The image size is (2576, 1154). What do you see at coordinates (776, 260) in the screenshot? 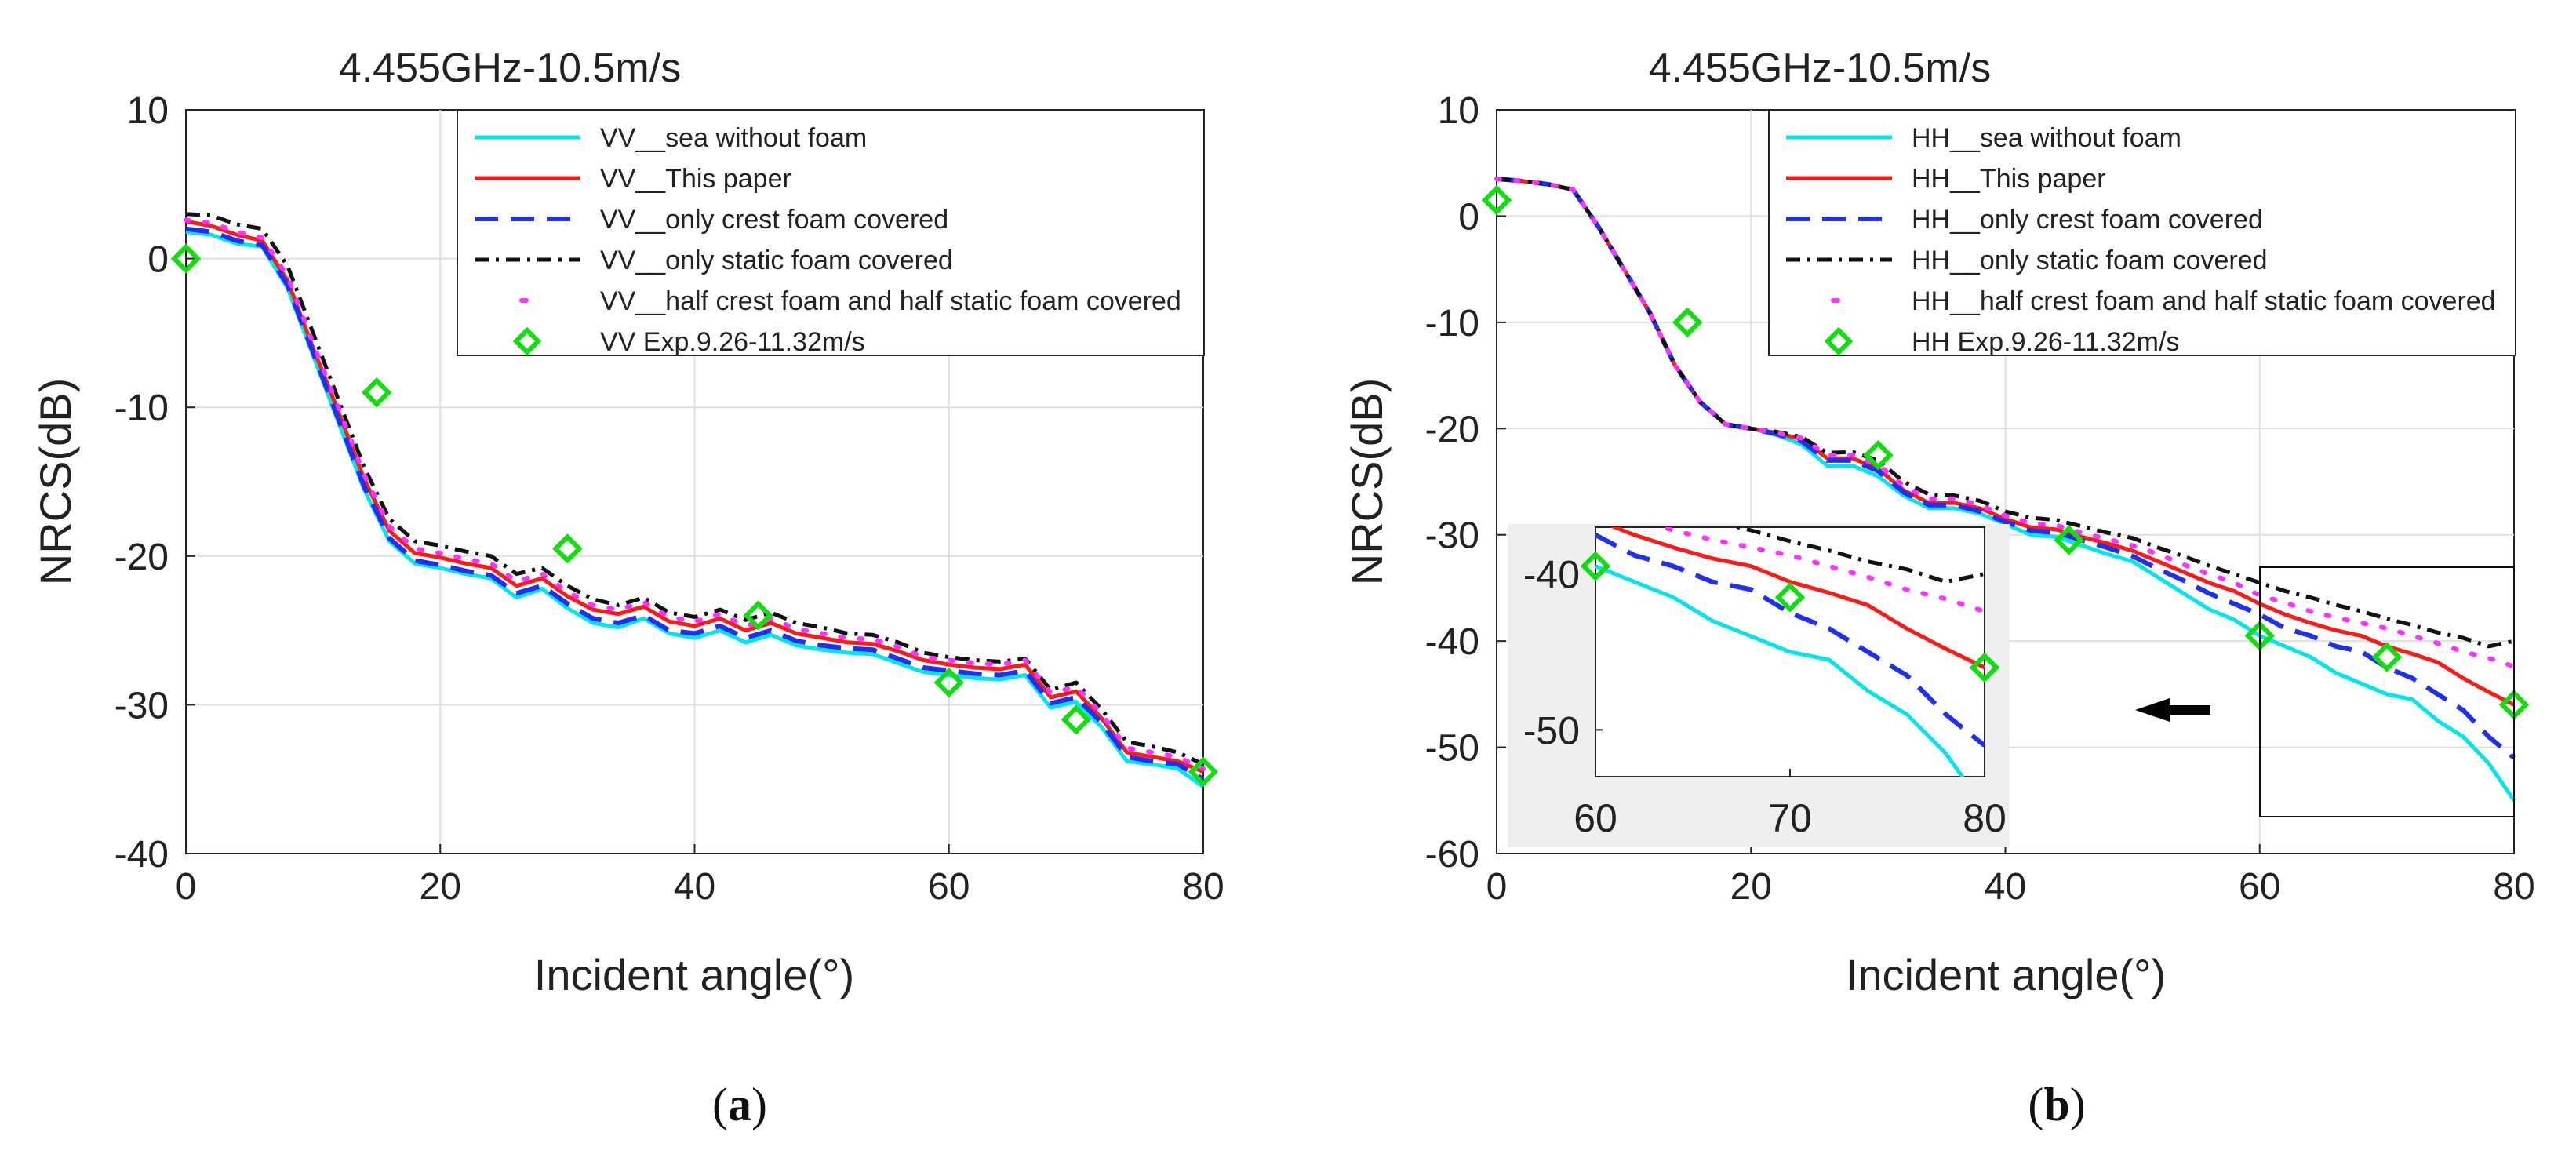
I see `legend-label: VV__only static foam covered` at bounding box center [776, 260].